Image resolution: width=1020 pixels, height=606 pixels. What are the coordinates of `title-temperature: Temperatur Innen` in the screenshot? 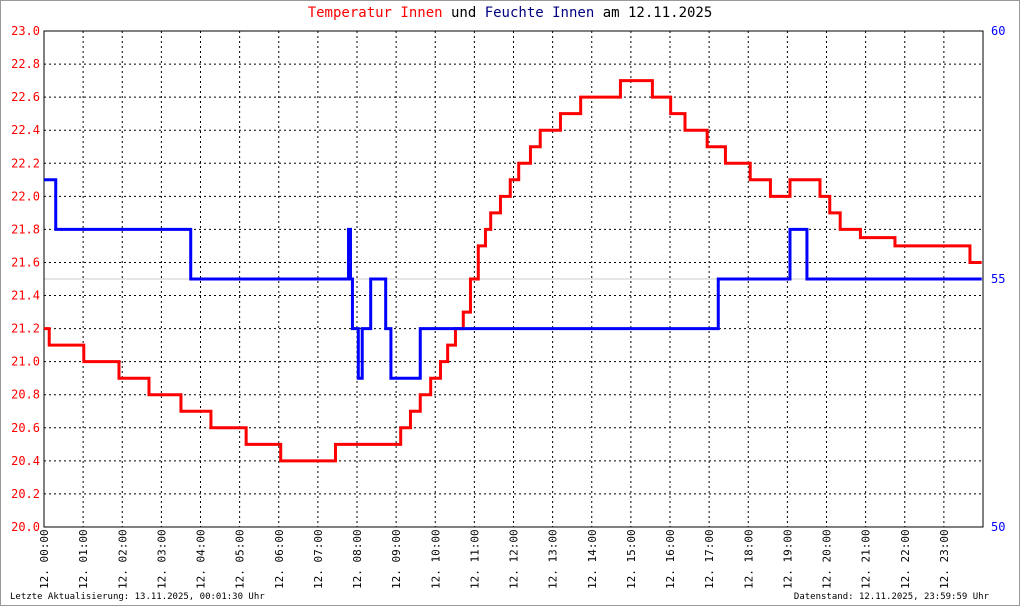 It's located at (375, 13).